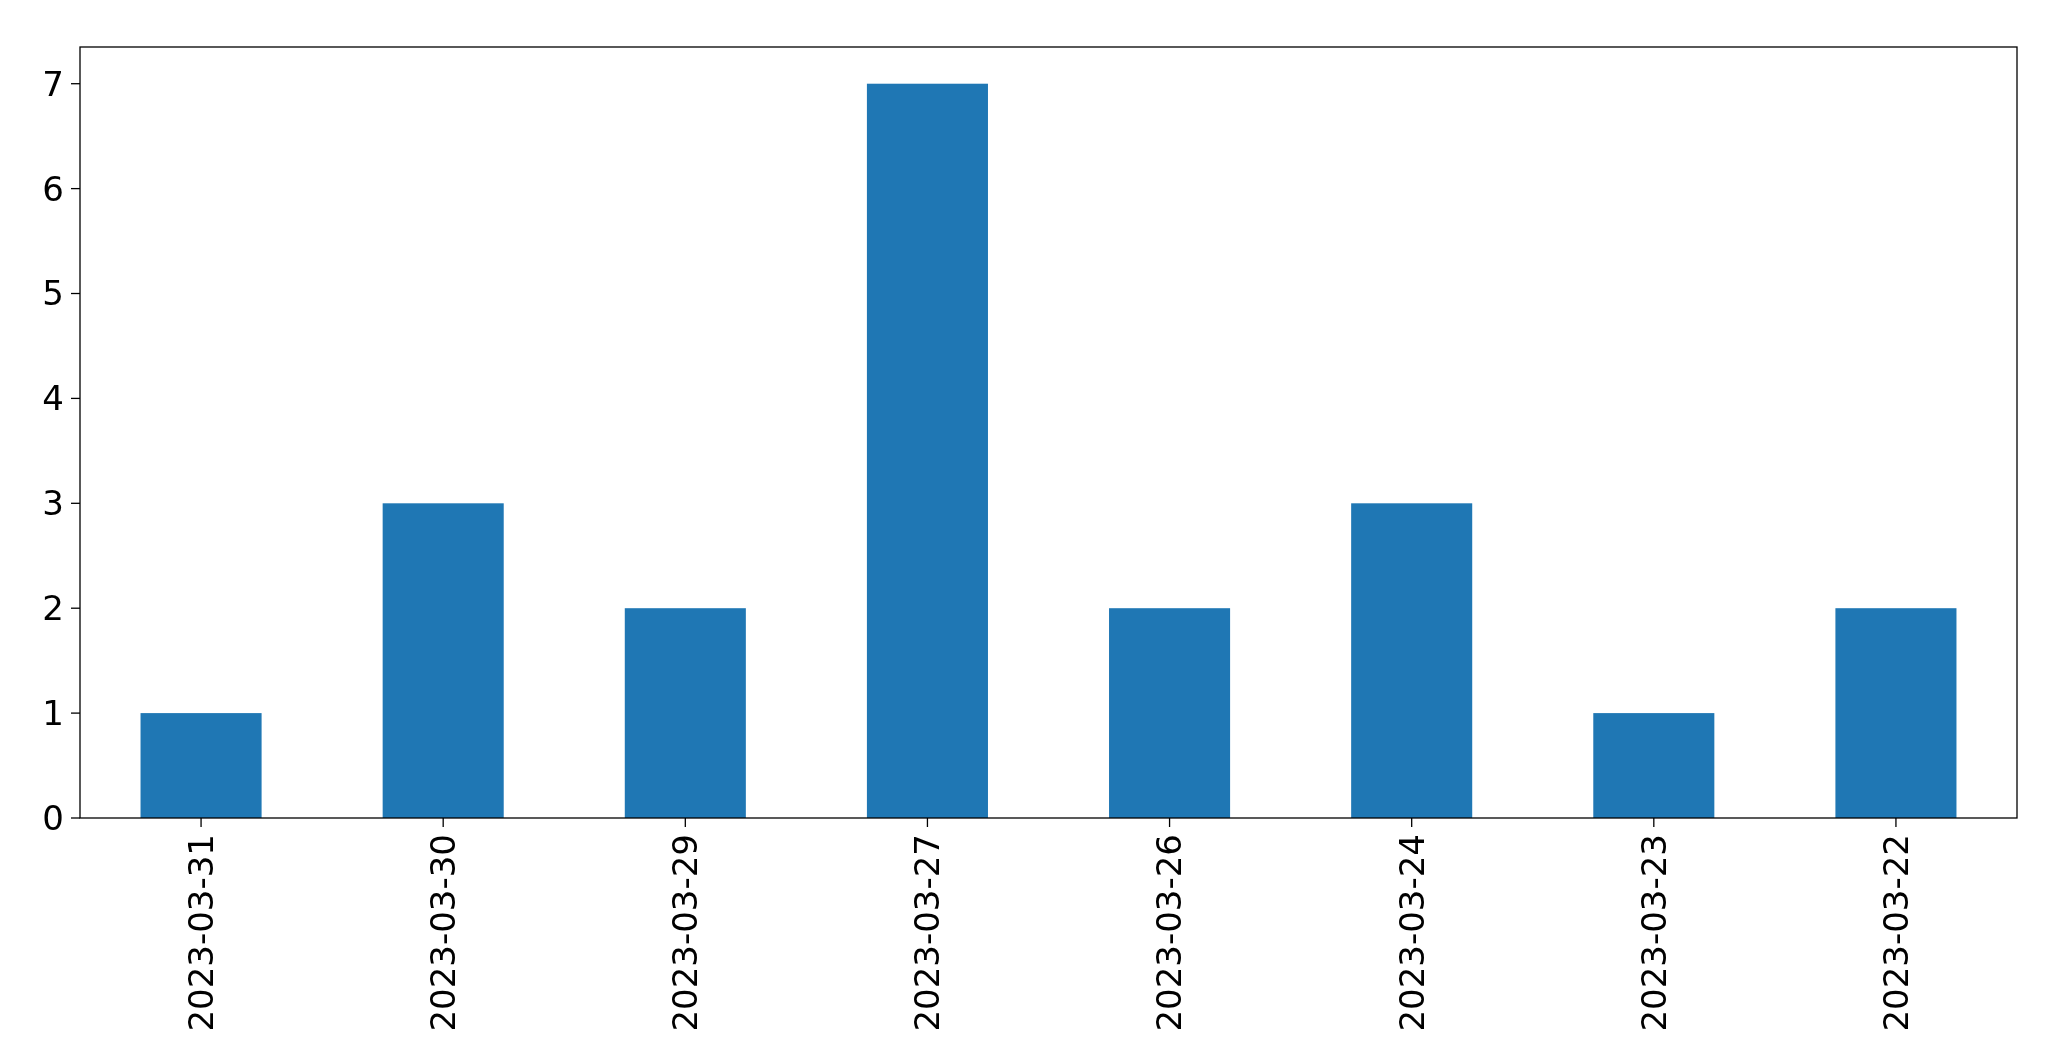 This screenshot has height=1061, width=2049. Describe the element at coordinates (685, 933) in the screenshot. I see `x-tick-label: 2023-03-29` at that location.